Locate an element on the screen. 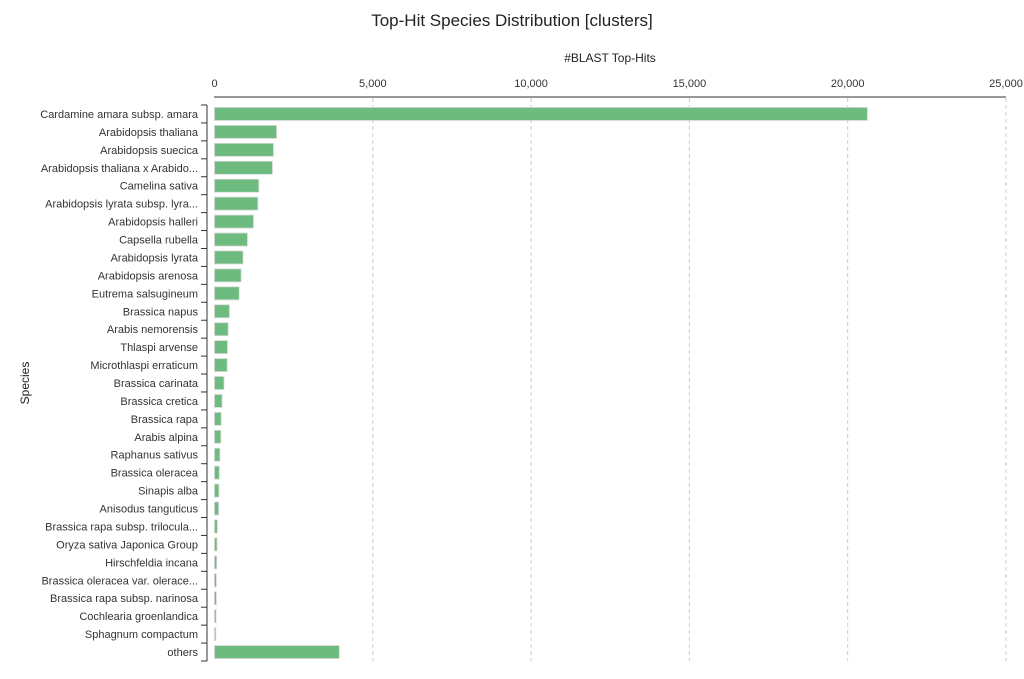  x-tick-label: 0 is located at coordinates (214, 84).